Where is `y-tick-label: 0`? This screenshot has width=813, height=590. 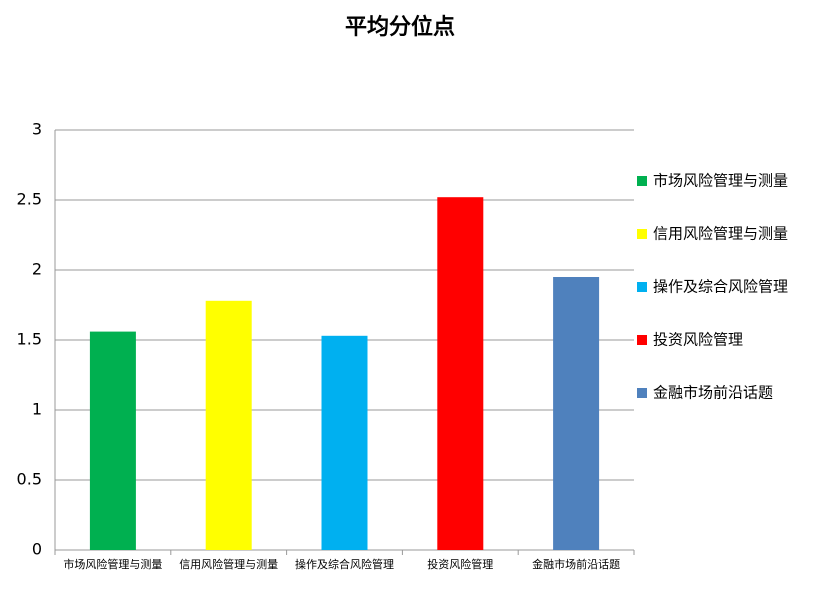 y-tick-label: 0 is located at coordinates (37, 549).